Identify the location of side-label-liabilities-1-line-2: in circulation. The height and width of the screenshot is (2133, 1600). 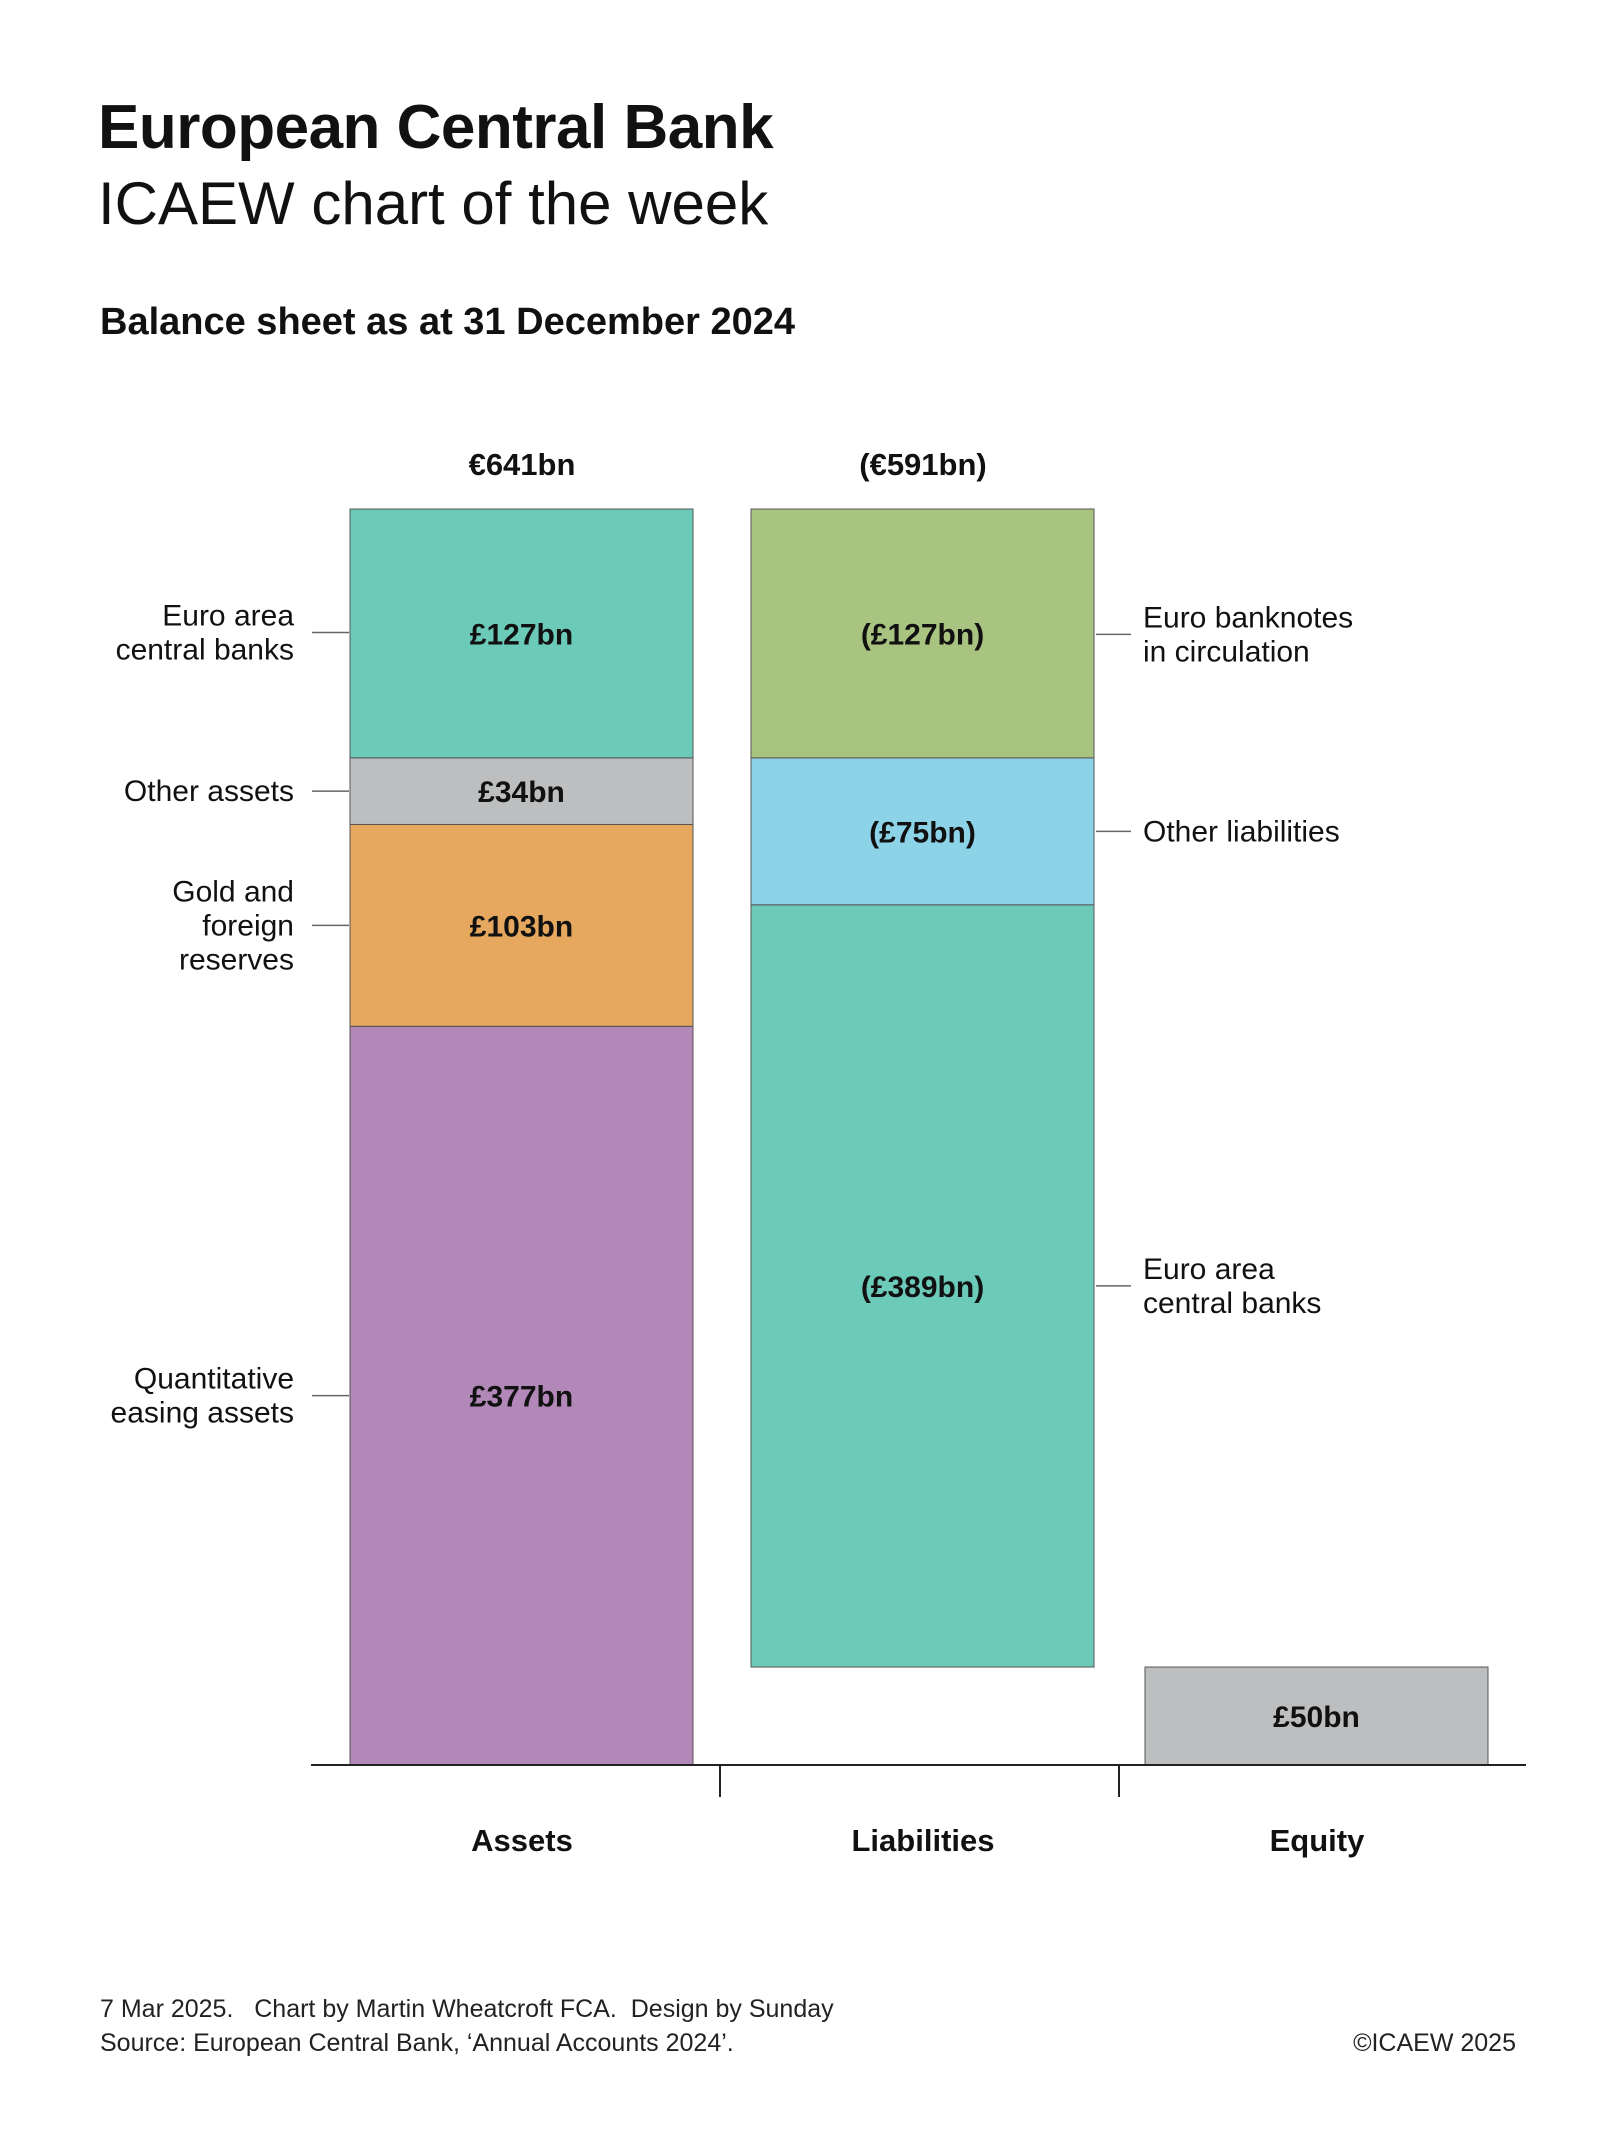
(1226, 651).